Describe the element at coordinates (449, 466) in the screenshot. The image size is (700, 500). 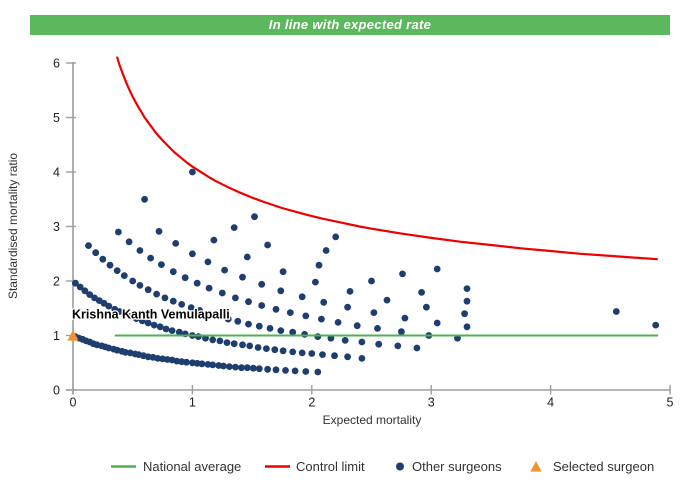
I see `legend-item-other-surgeons: Other surgeons` at that location.